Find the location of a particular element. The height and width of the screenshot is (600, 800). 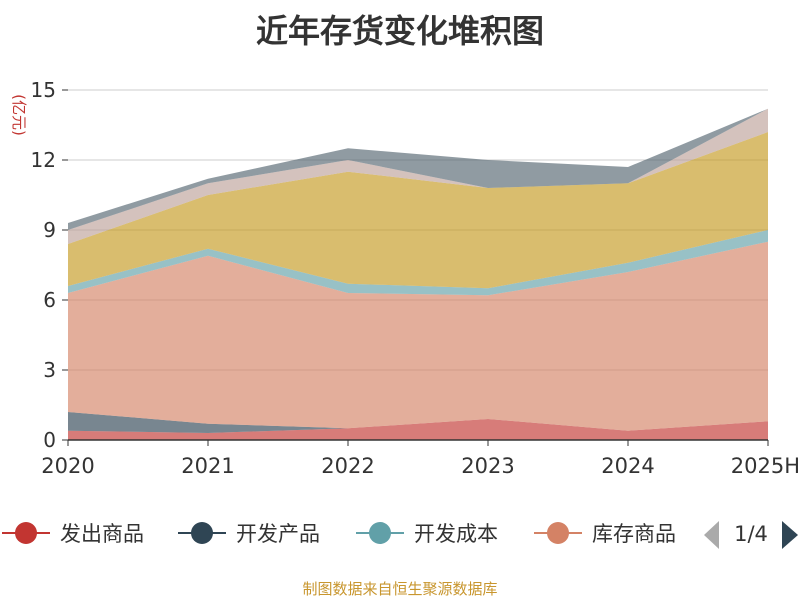

legend-item: 库存商品 is located at coordinates (605, 534).